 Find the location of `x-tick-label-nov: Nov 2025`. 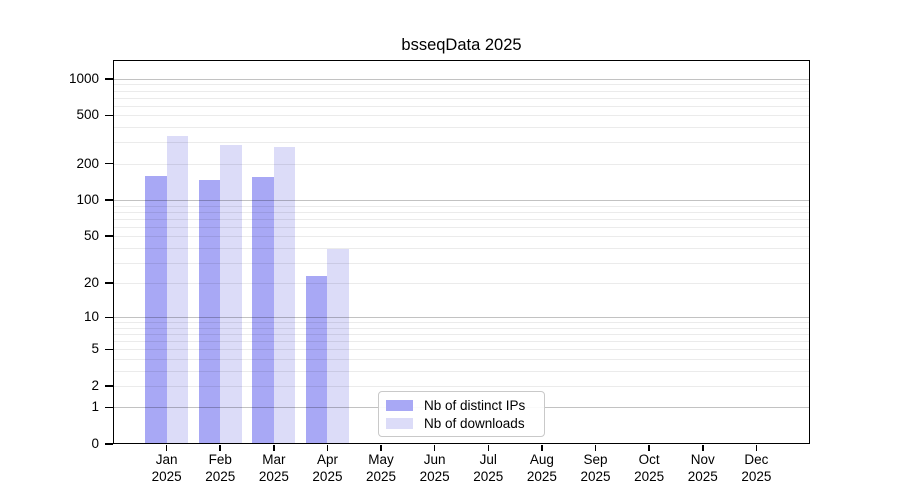

x-tick-label-nov: Nov 2025 is located at coordinates (703, 468).